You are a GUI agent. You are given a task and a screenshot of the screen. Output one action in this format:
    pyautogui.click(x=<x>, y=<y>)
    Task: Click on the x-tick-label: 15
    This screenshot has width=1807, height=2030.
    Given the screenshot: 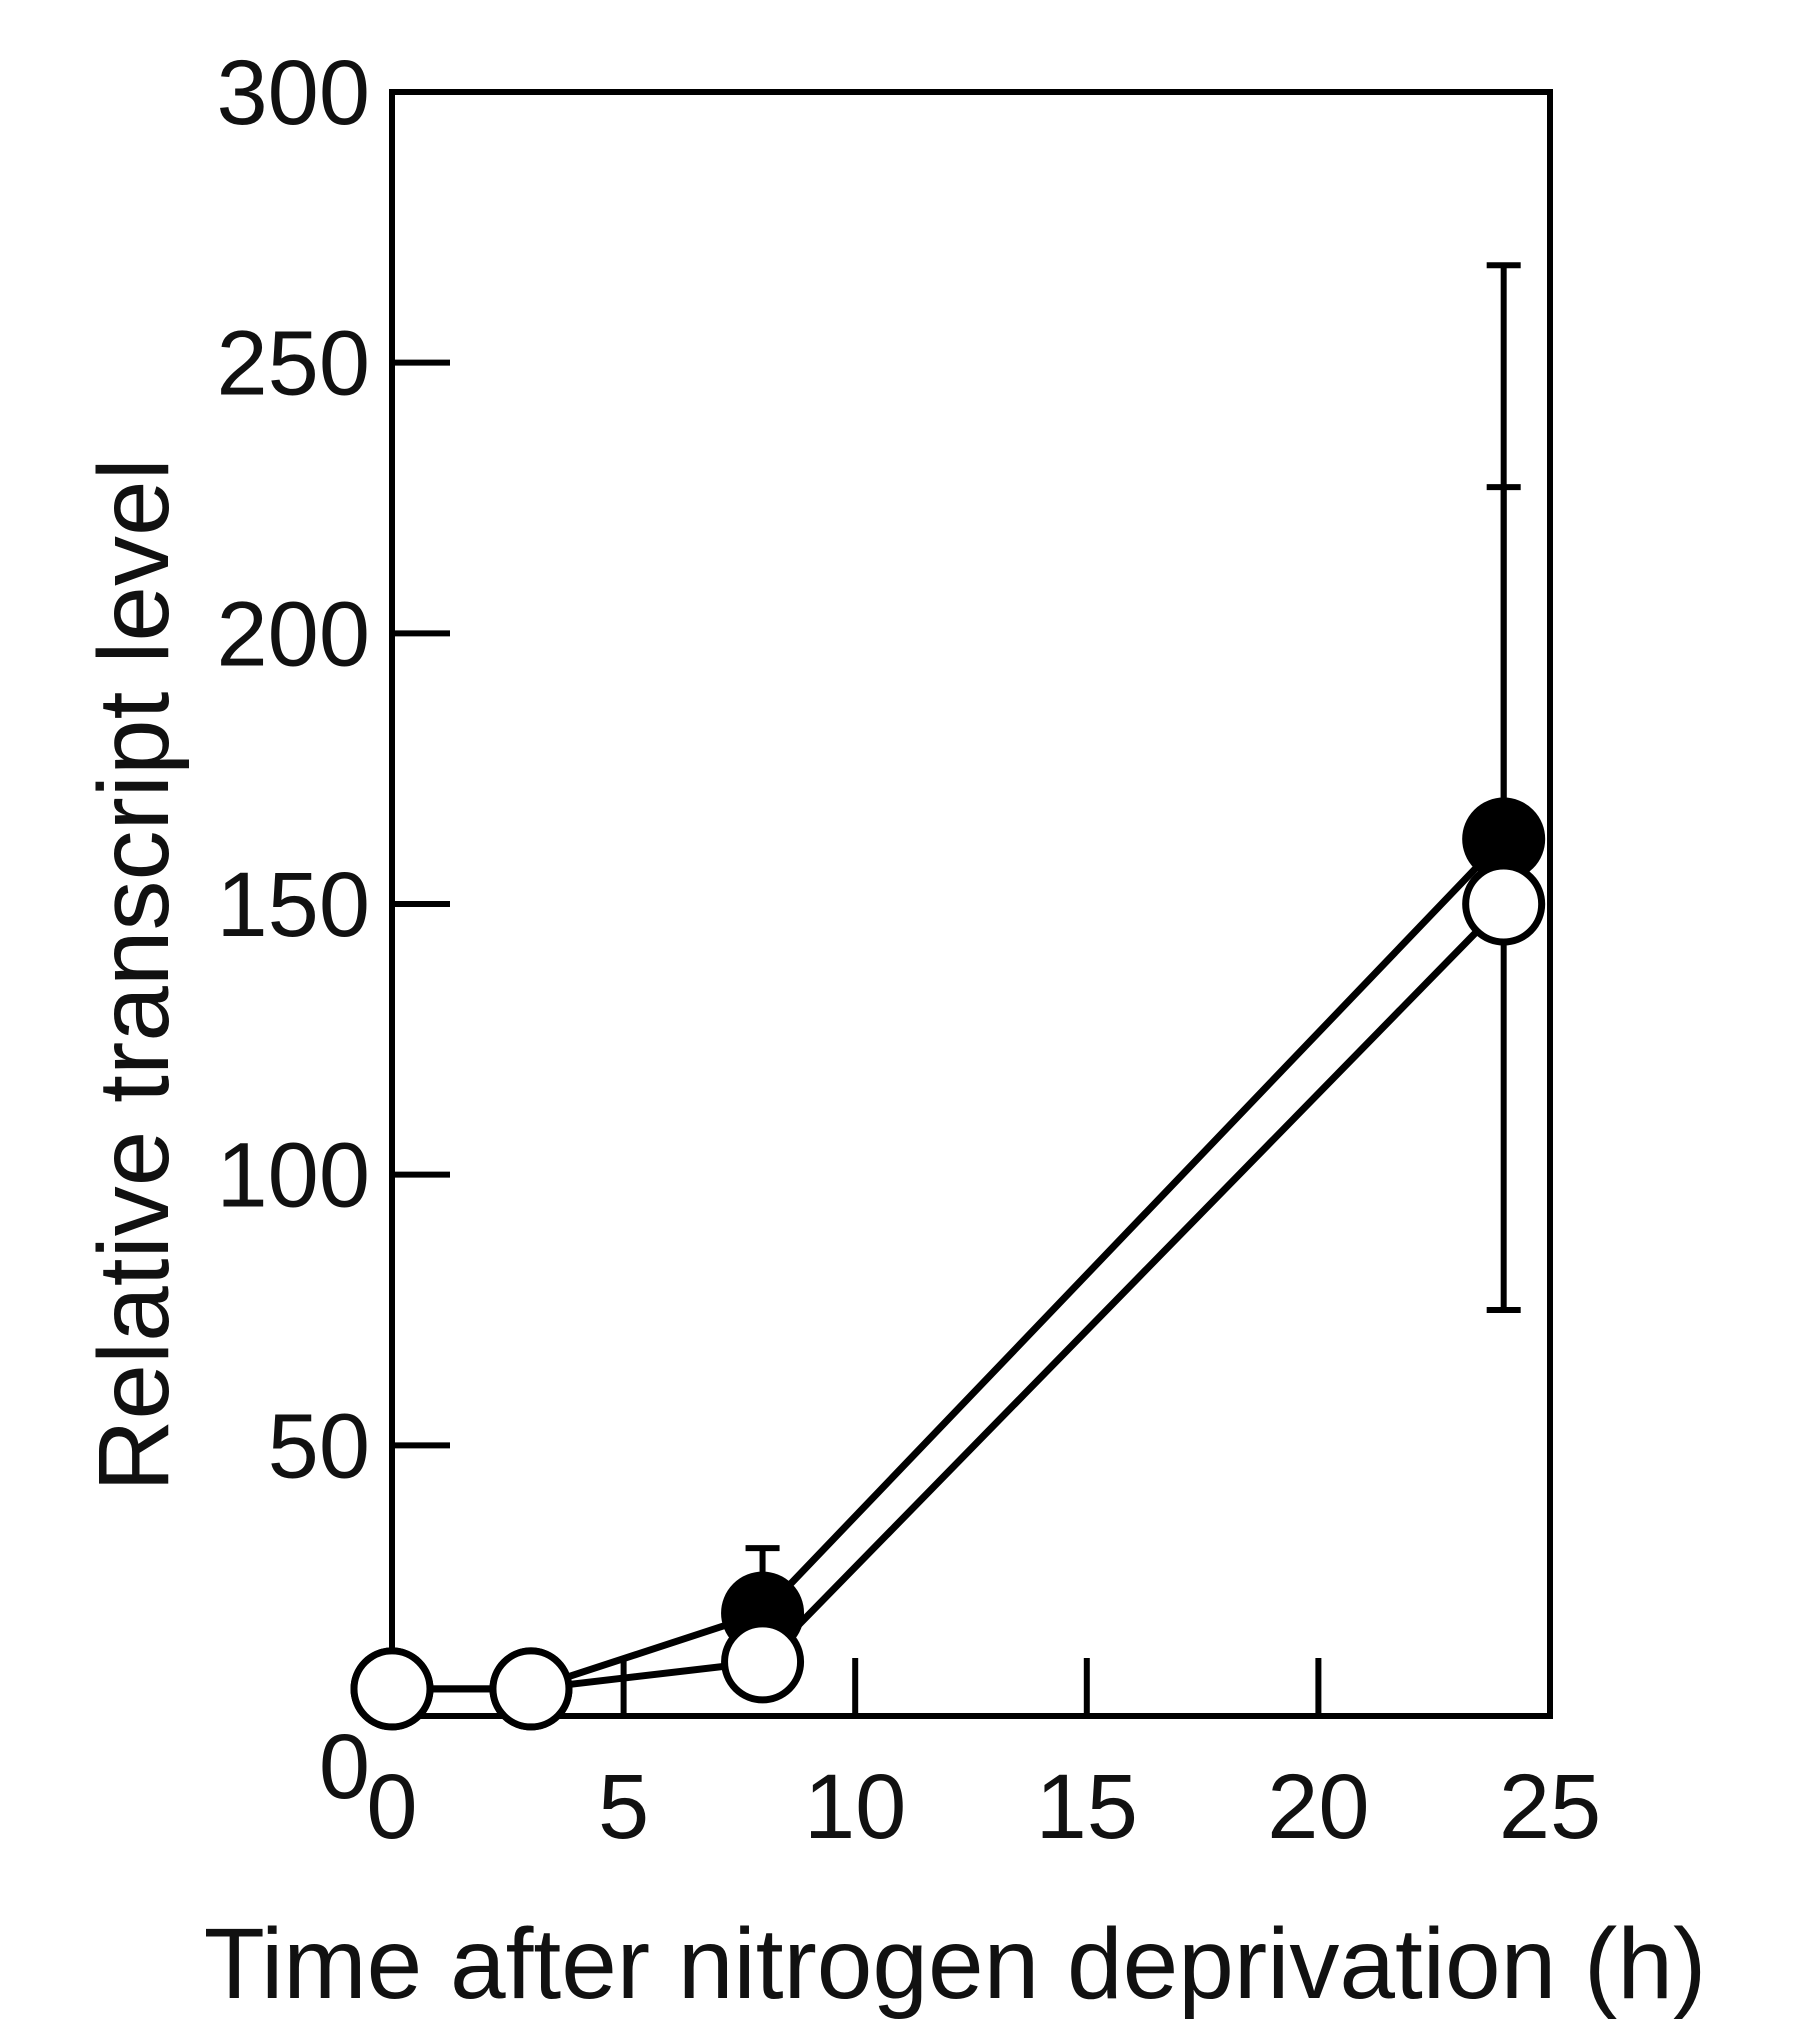 What is the action you would take?
    pyautogui.click(x=1087, y=1807)
    